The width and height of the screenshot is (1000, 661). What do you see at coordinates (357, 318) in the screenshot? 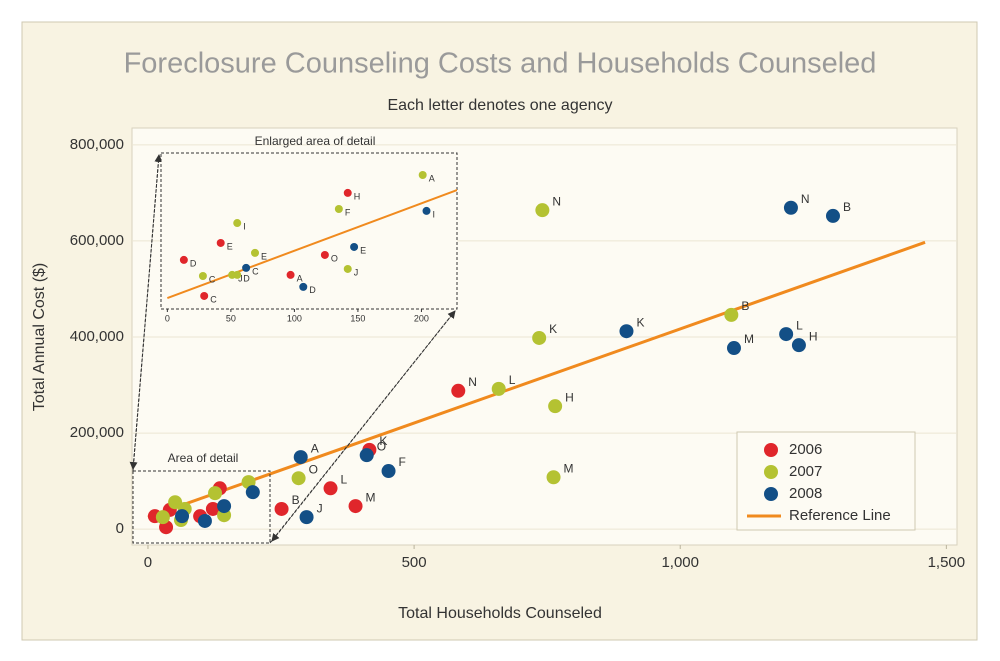
I see `inset-x-tick-label: 150` at bounding box center [357, 318].